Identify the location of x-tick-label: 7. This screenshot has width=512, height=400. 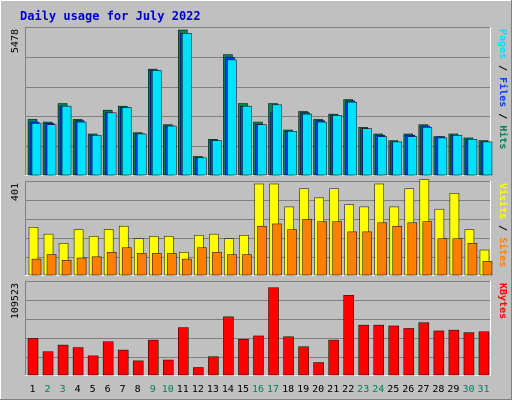
(123, 389).